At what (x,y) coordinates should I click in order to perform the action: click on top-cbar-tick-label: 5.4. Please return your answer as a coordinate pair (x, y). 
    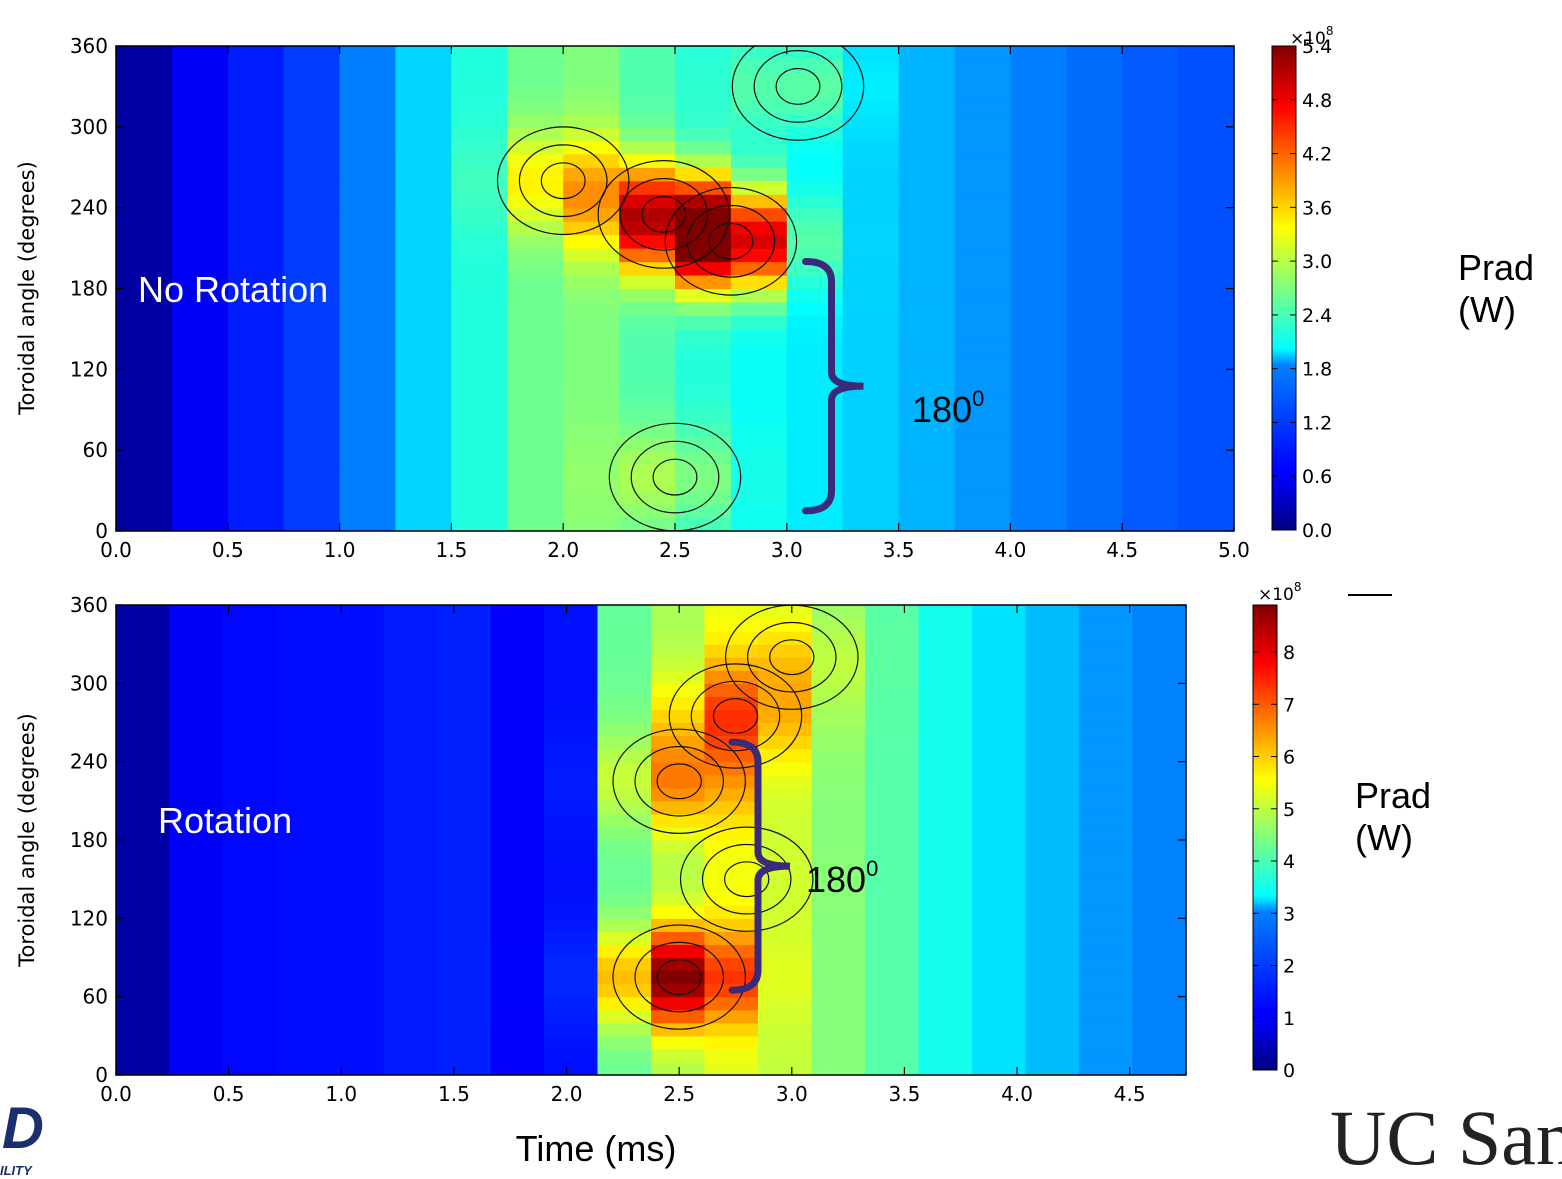
    Looking at the image, I should click on (1317, 47).